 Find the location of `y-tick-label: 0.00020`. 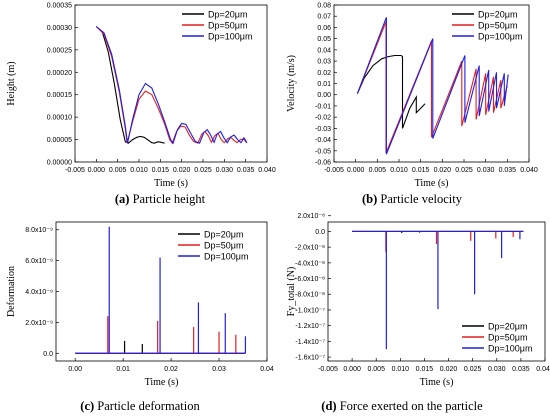

y-tick-label: 0.00020 is located at coordinates (59, 73).